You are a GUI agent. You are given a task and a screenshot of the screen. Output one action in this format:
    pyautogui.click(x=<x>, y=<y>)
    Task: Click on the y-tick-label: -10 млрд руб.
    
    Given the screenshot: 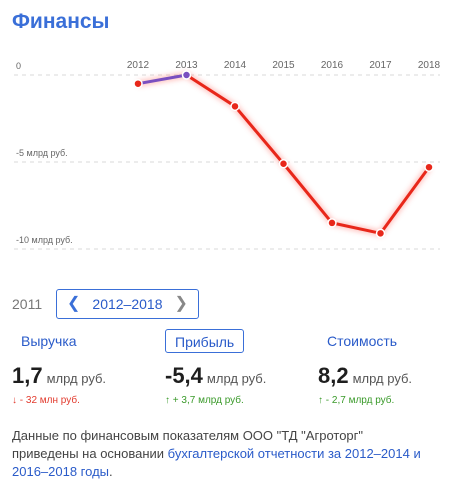 What is the action you would take?
    pyautogui.click(x=44, y=240)
    